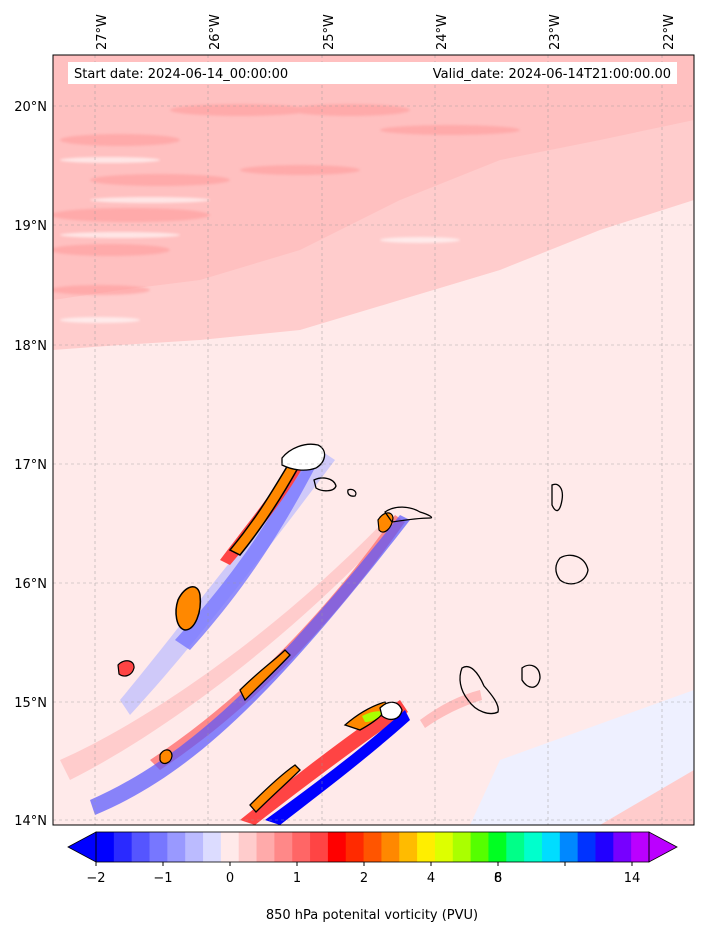 The image size is (703, 935). Describe the element at coordinates (260, 240) in the screenshot. I see `northern-white-gaps` at that location.